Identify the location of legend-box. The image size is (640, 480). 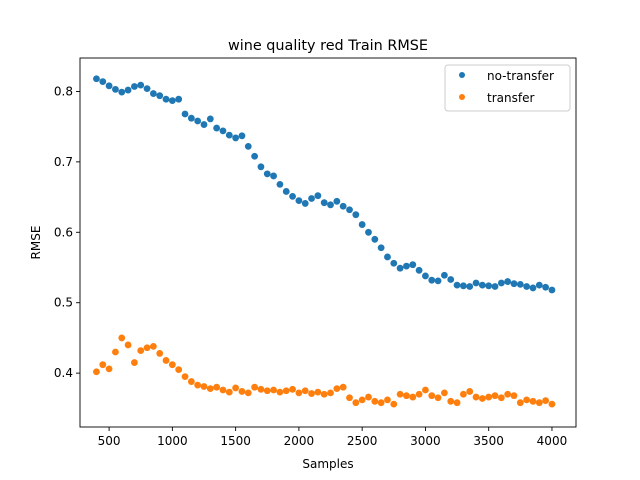
(507, 88).